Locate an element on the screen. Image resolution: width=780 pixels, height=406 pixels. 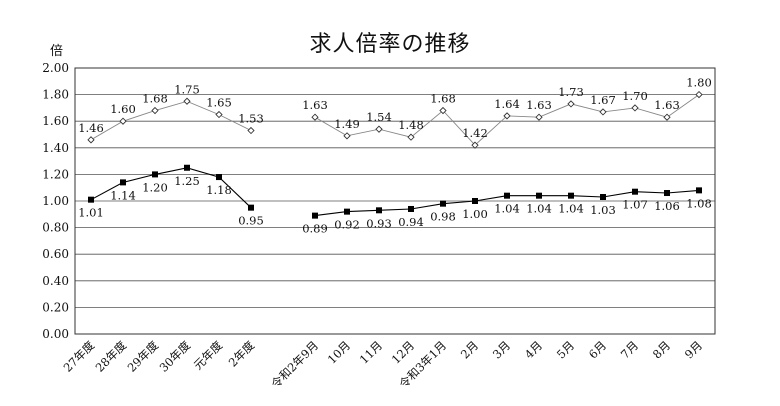
x-category-label: 4月 is located at coordinates (533, 349).